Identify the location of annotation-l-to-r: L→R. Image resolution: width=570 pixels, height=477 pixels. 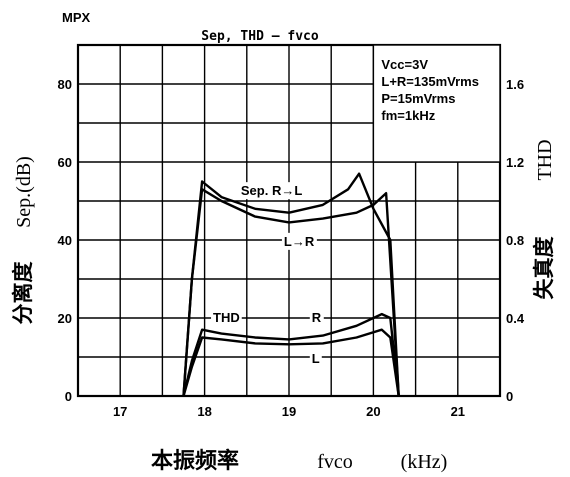
(299, 241).